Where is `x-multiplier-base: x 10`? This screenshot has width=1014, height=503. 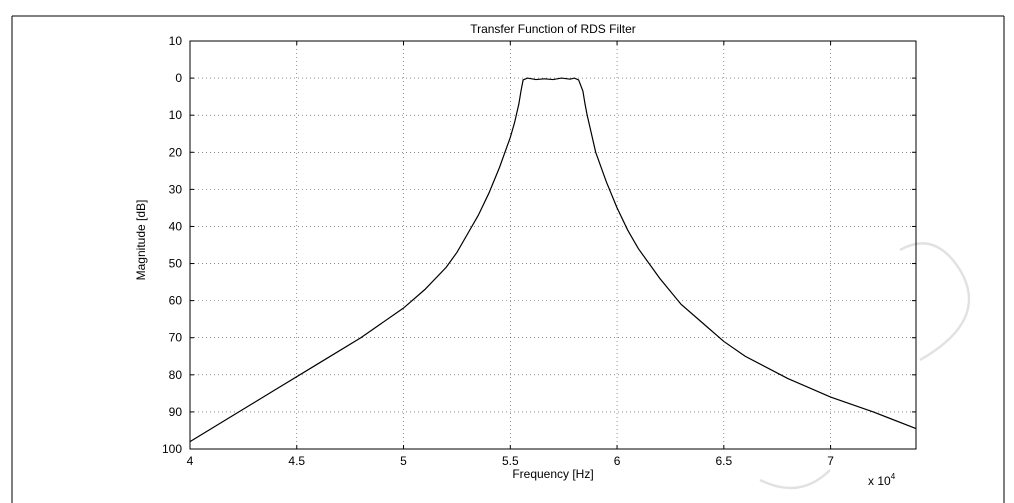 x-multiplier-base: x 10 is located at coordinates (879, 481).